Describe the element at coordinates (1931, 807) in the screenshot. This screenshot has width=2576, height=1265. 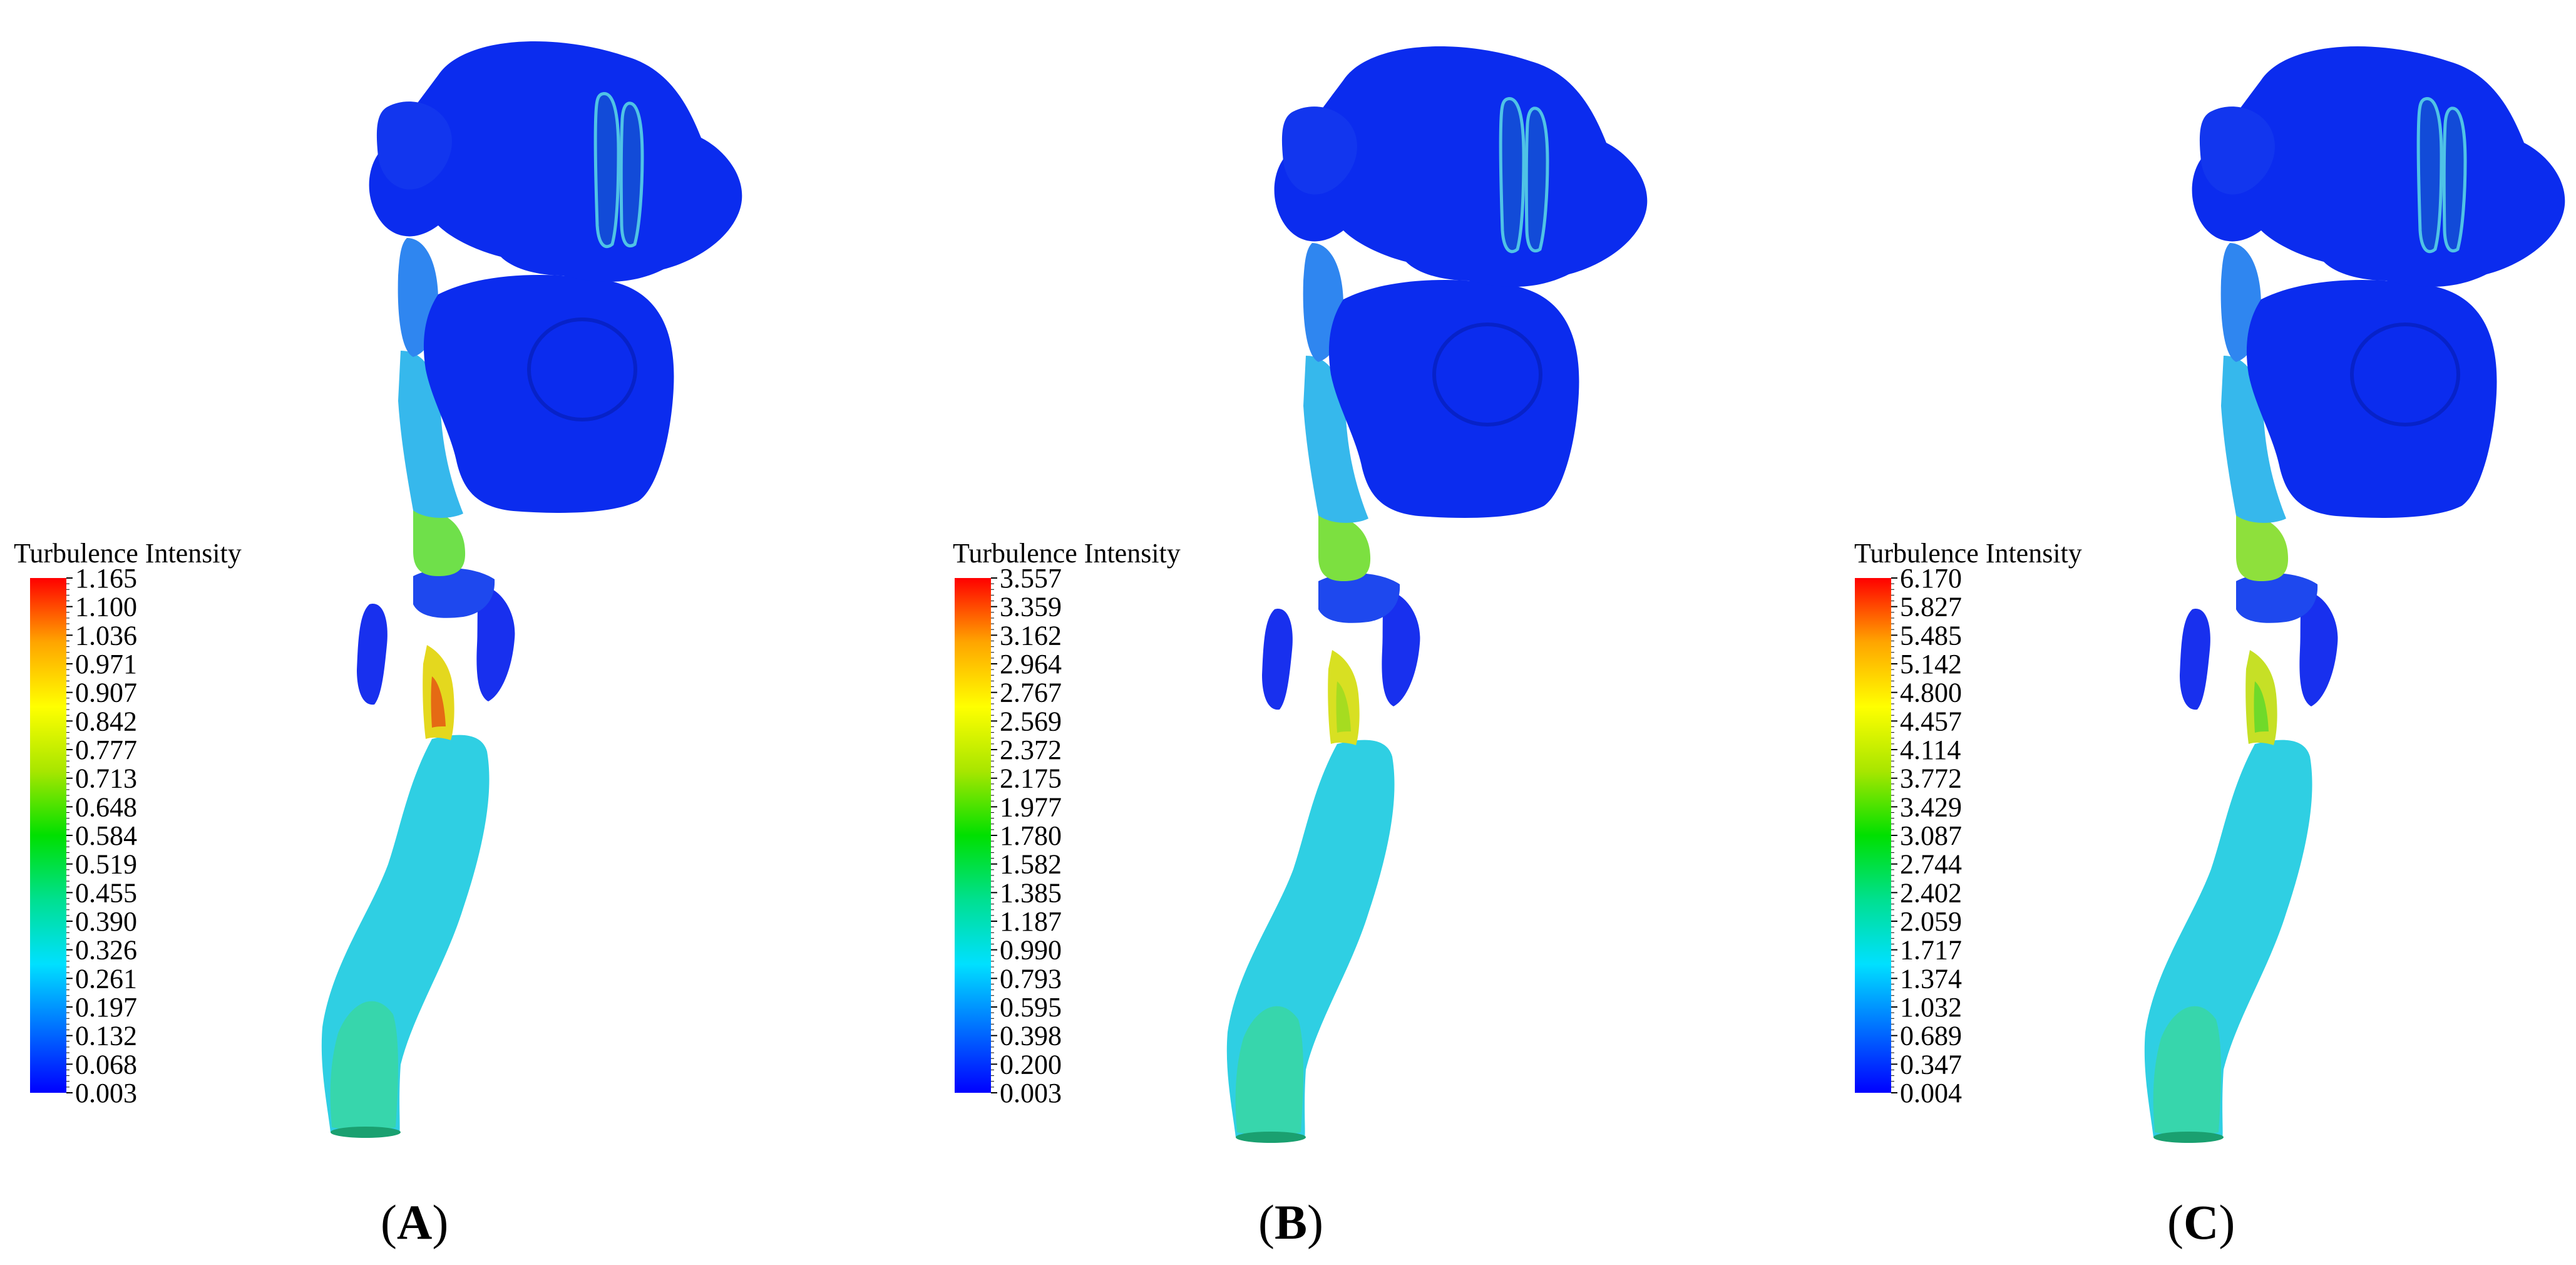
I see `tick-label-c: 3.429` at that location.